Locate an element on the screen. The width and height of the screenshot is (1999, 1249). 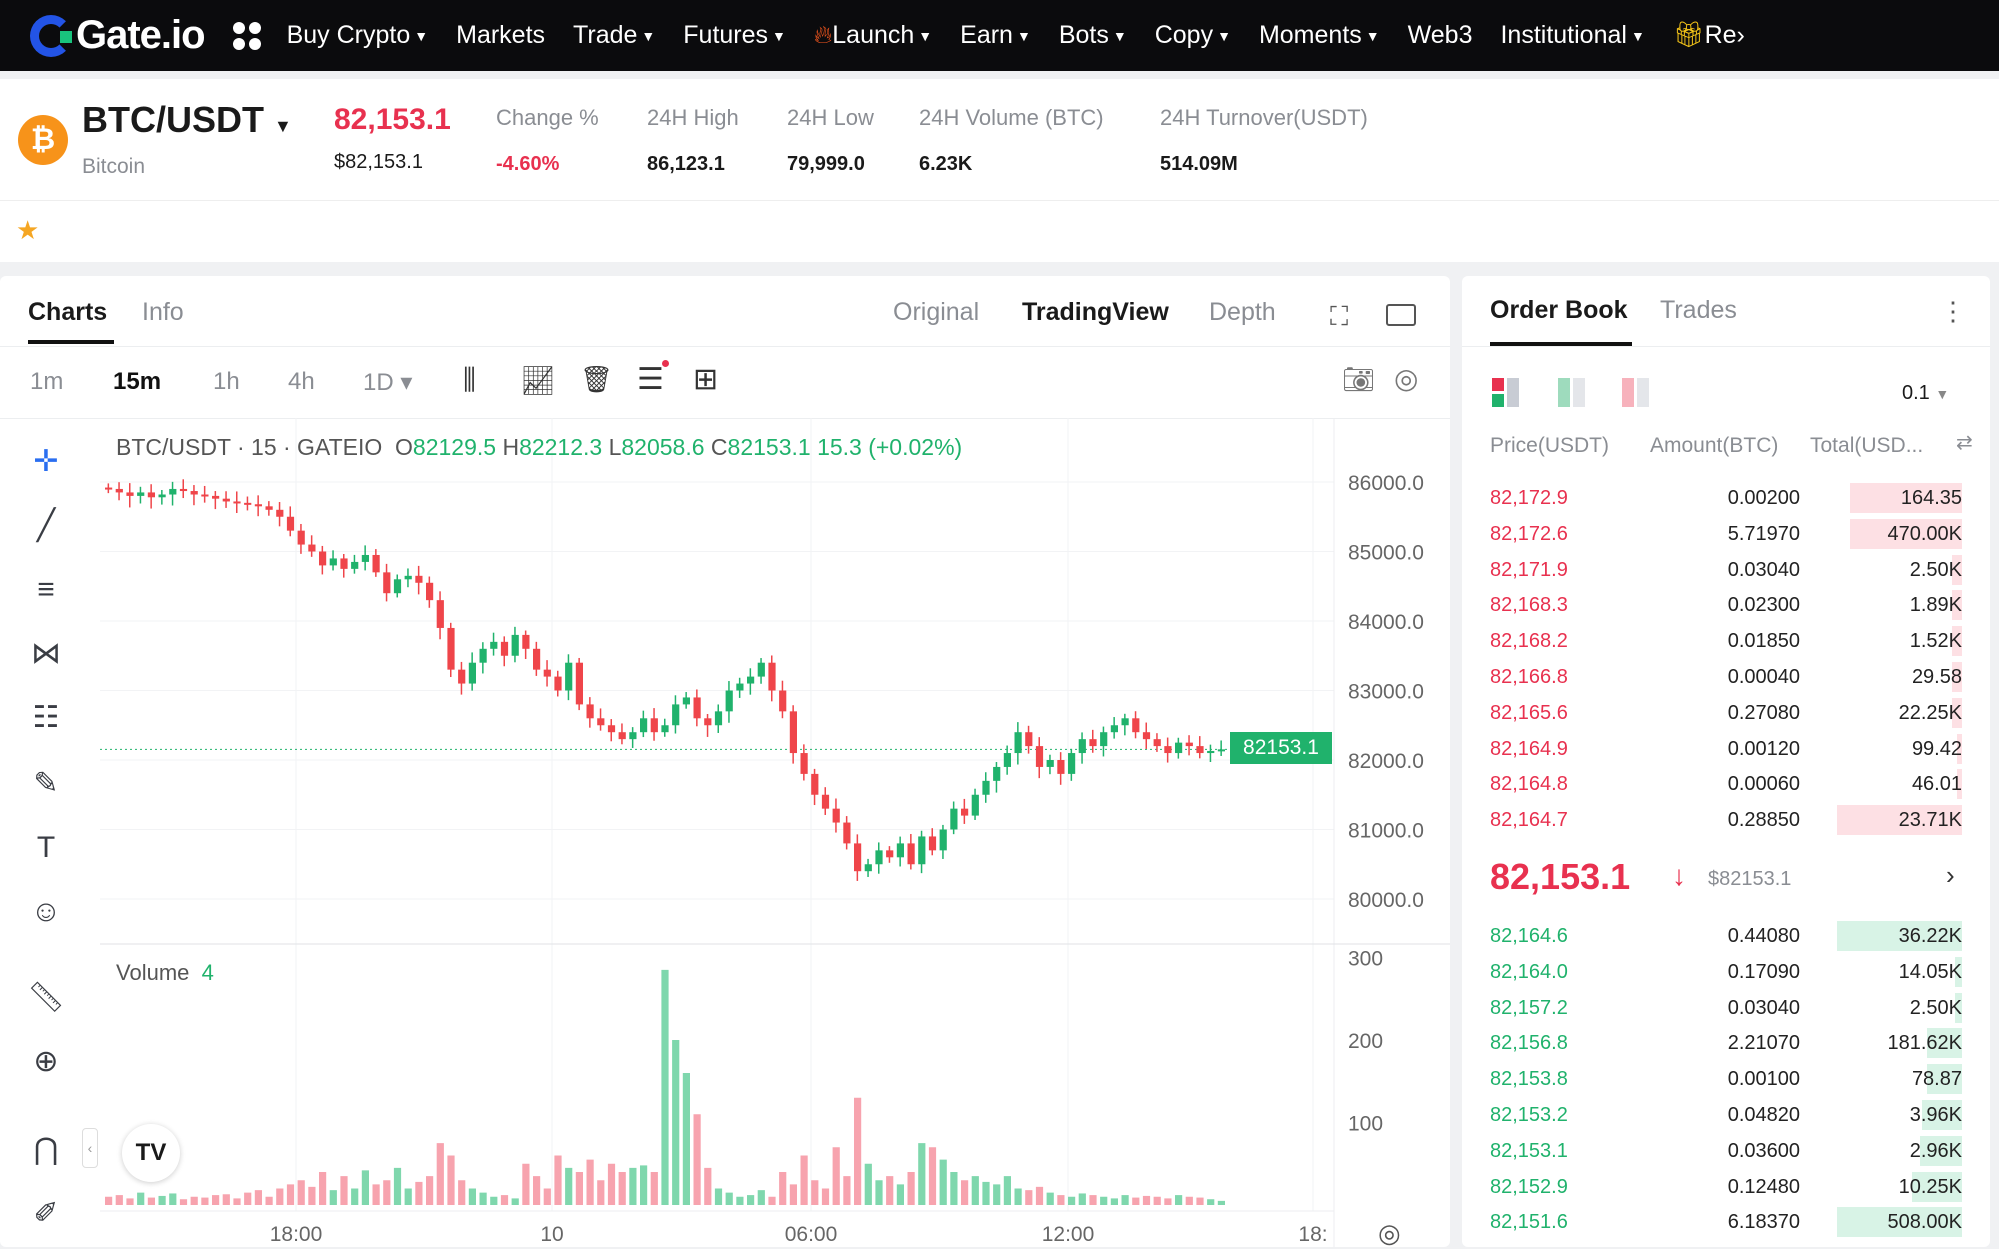
apps-grid-icon is located at coordinates (246, 35).